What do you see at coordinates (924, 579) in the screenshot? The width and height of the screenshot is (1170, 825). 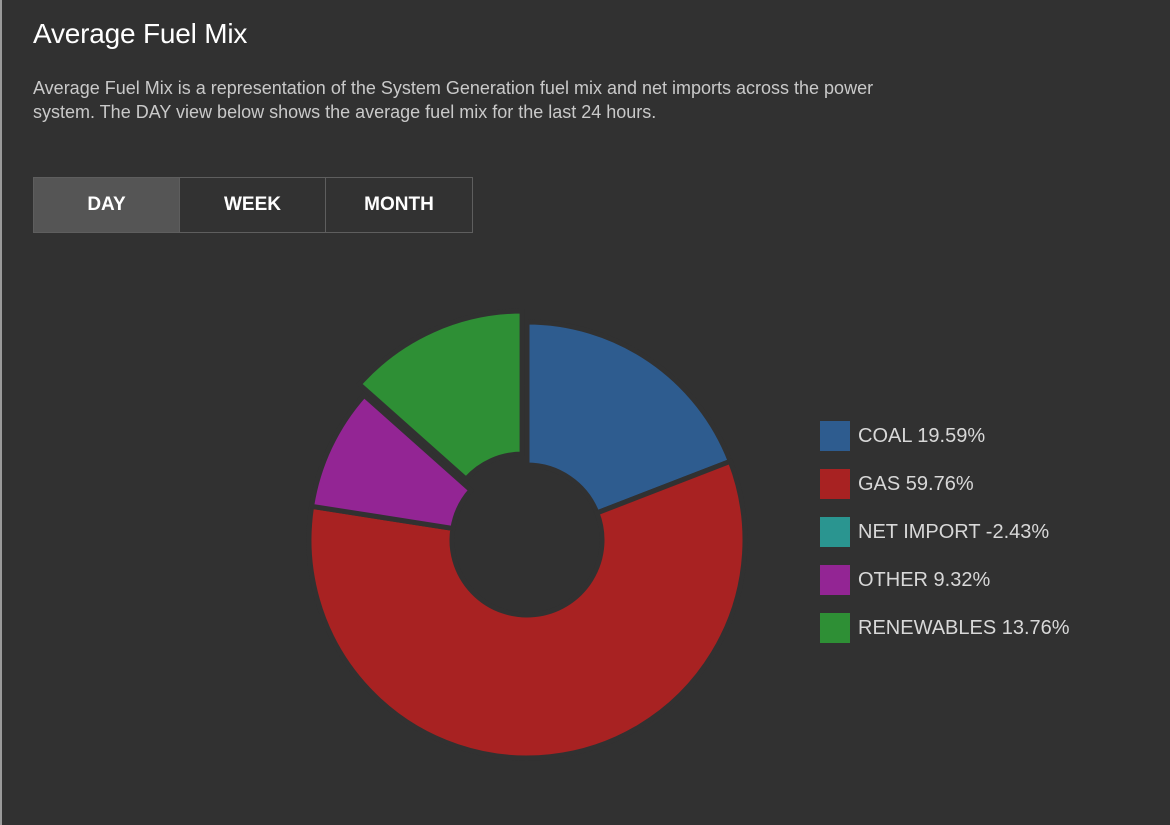 I see `legend-label-other: OTHER 9.32%` at bounding box center [924, 579].